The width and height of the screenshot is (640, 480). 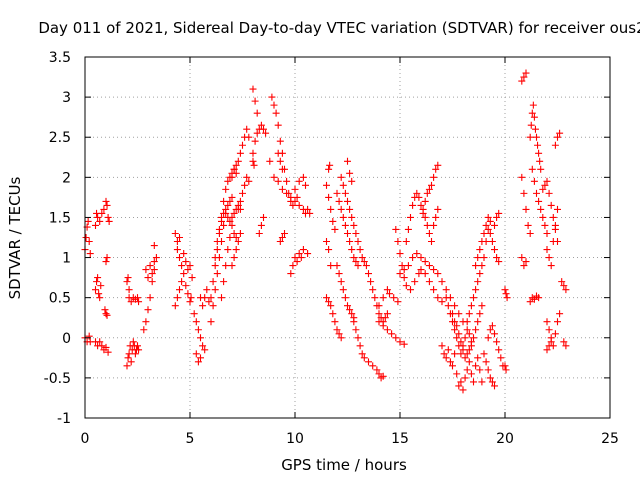 What do you see at coordinates (253, 163) in the screenshot?
I see `series-s31` at bounding box center [253, 163].